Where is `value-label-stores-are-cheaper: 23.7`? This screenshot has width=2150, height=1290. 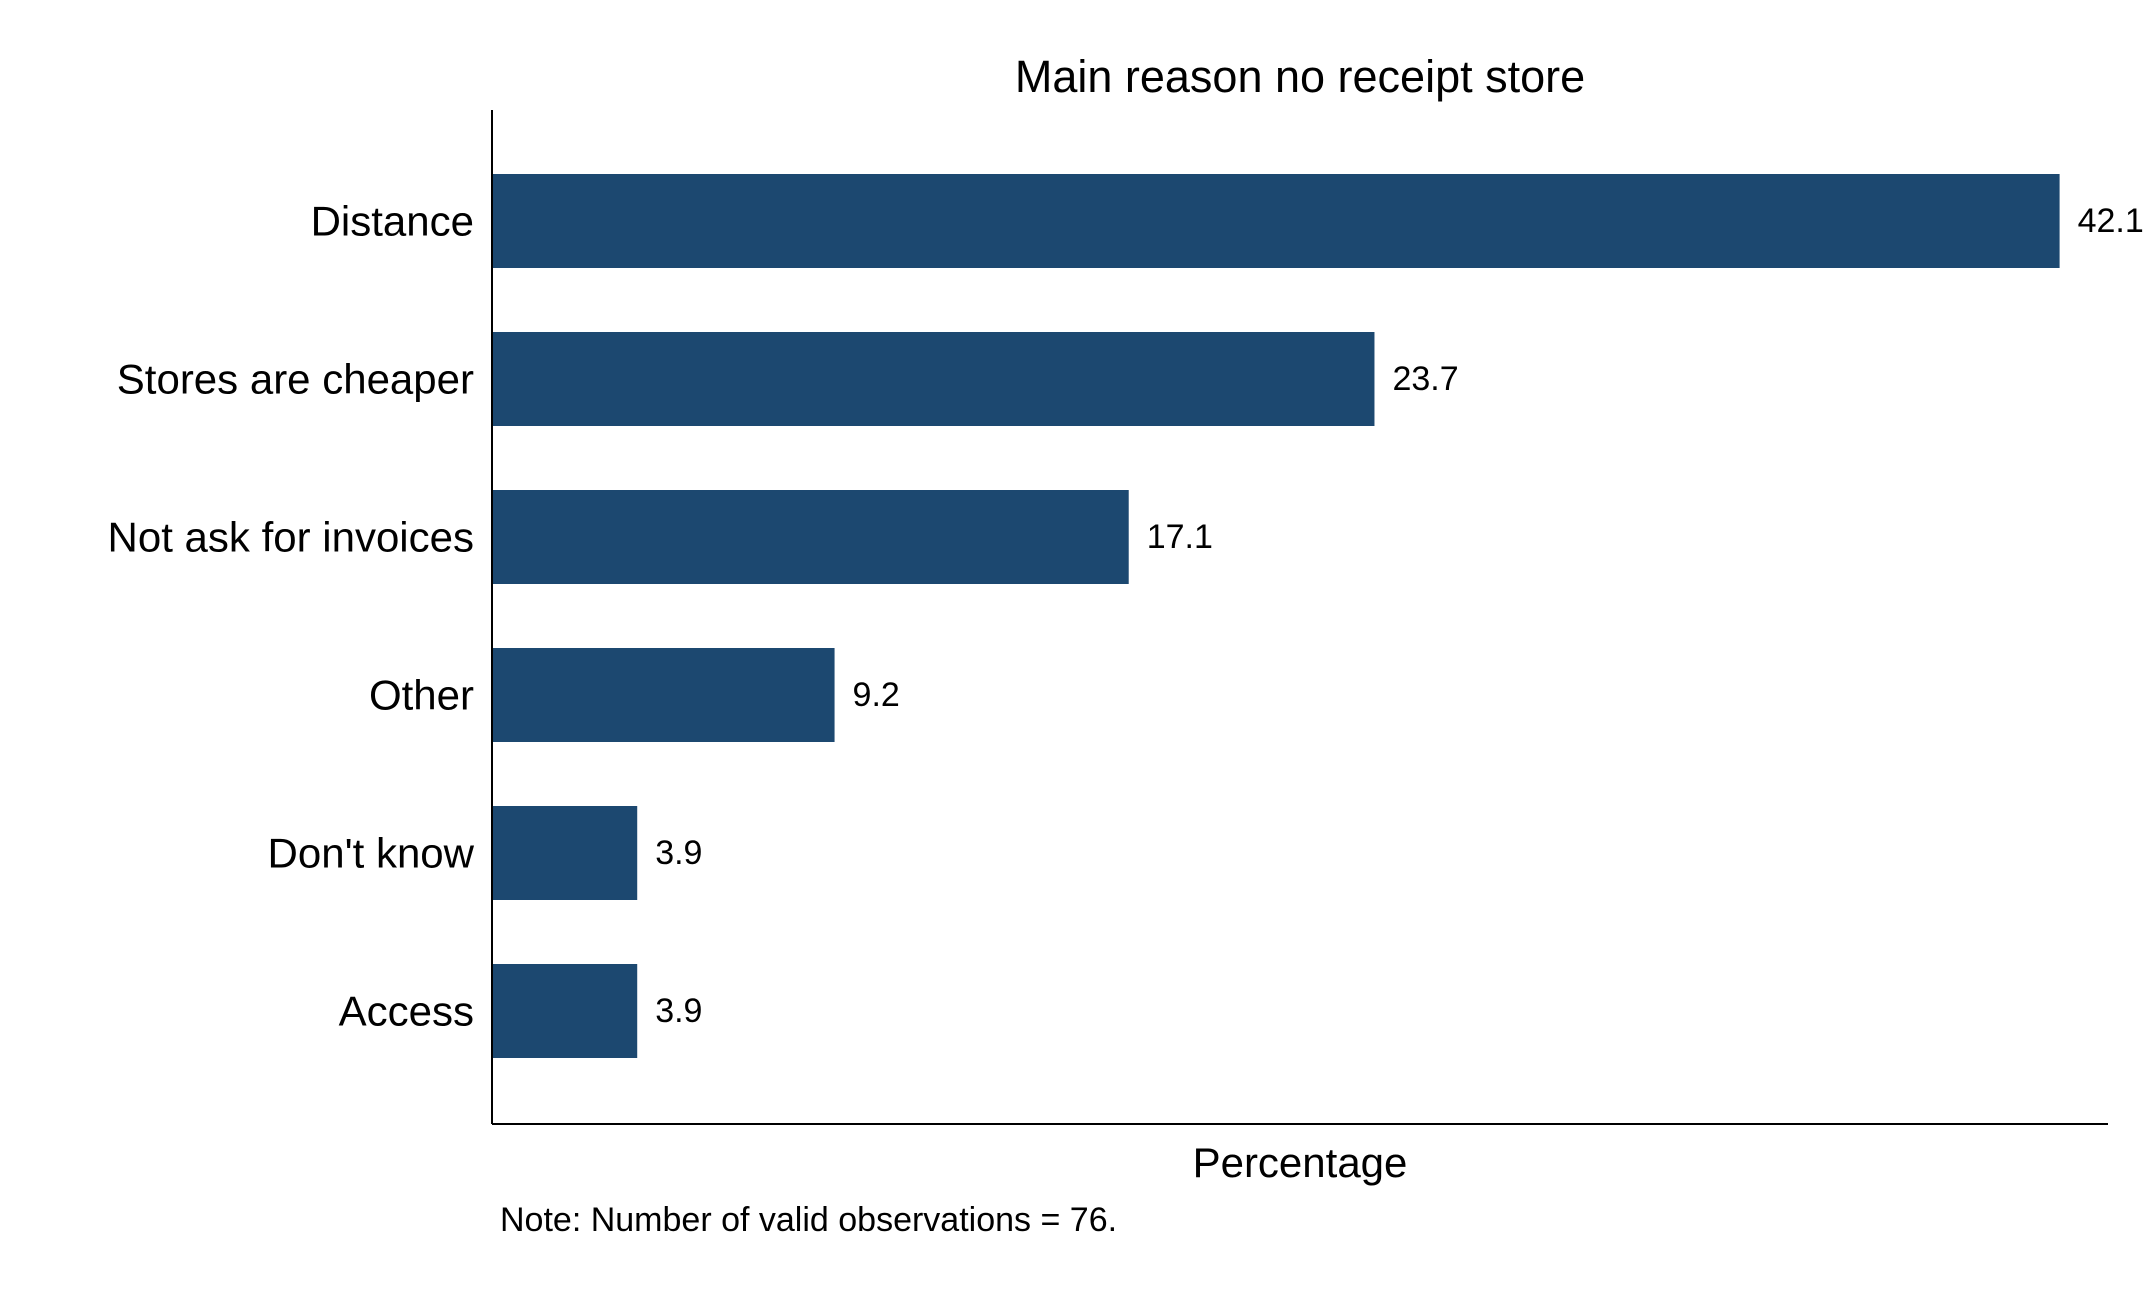 value-label-stores-are-cheaper: 23.7 is located at coordinates (1425, 379).